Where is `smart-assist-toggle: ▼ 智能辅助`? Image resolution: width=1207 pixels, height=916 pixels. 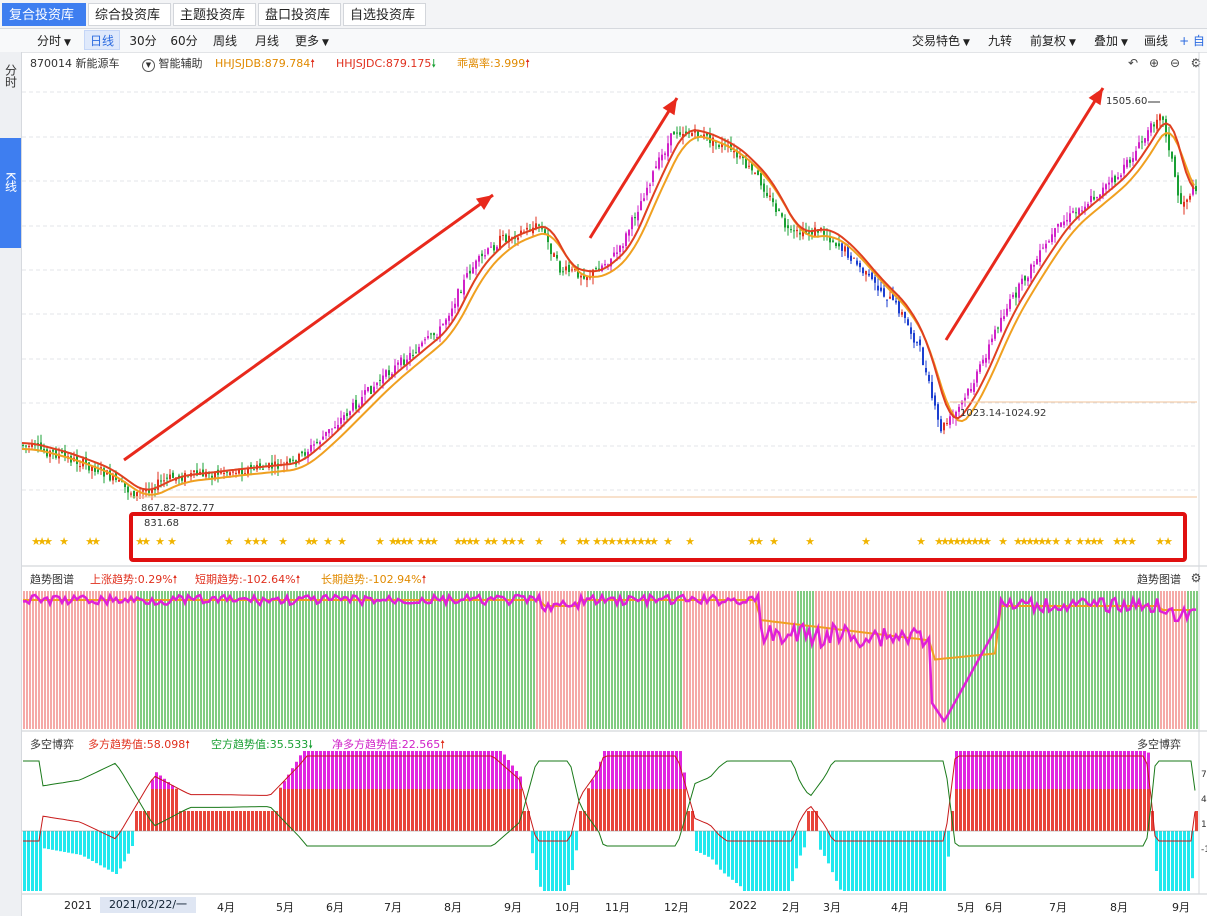
smart-assist-toggle: ▼ 智能辅助 is located at coordinates (172, 63).